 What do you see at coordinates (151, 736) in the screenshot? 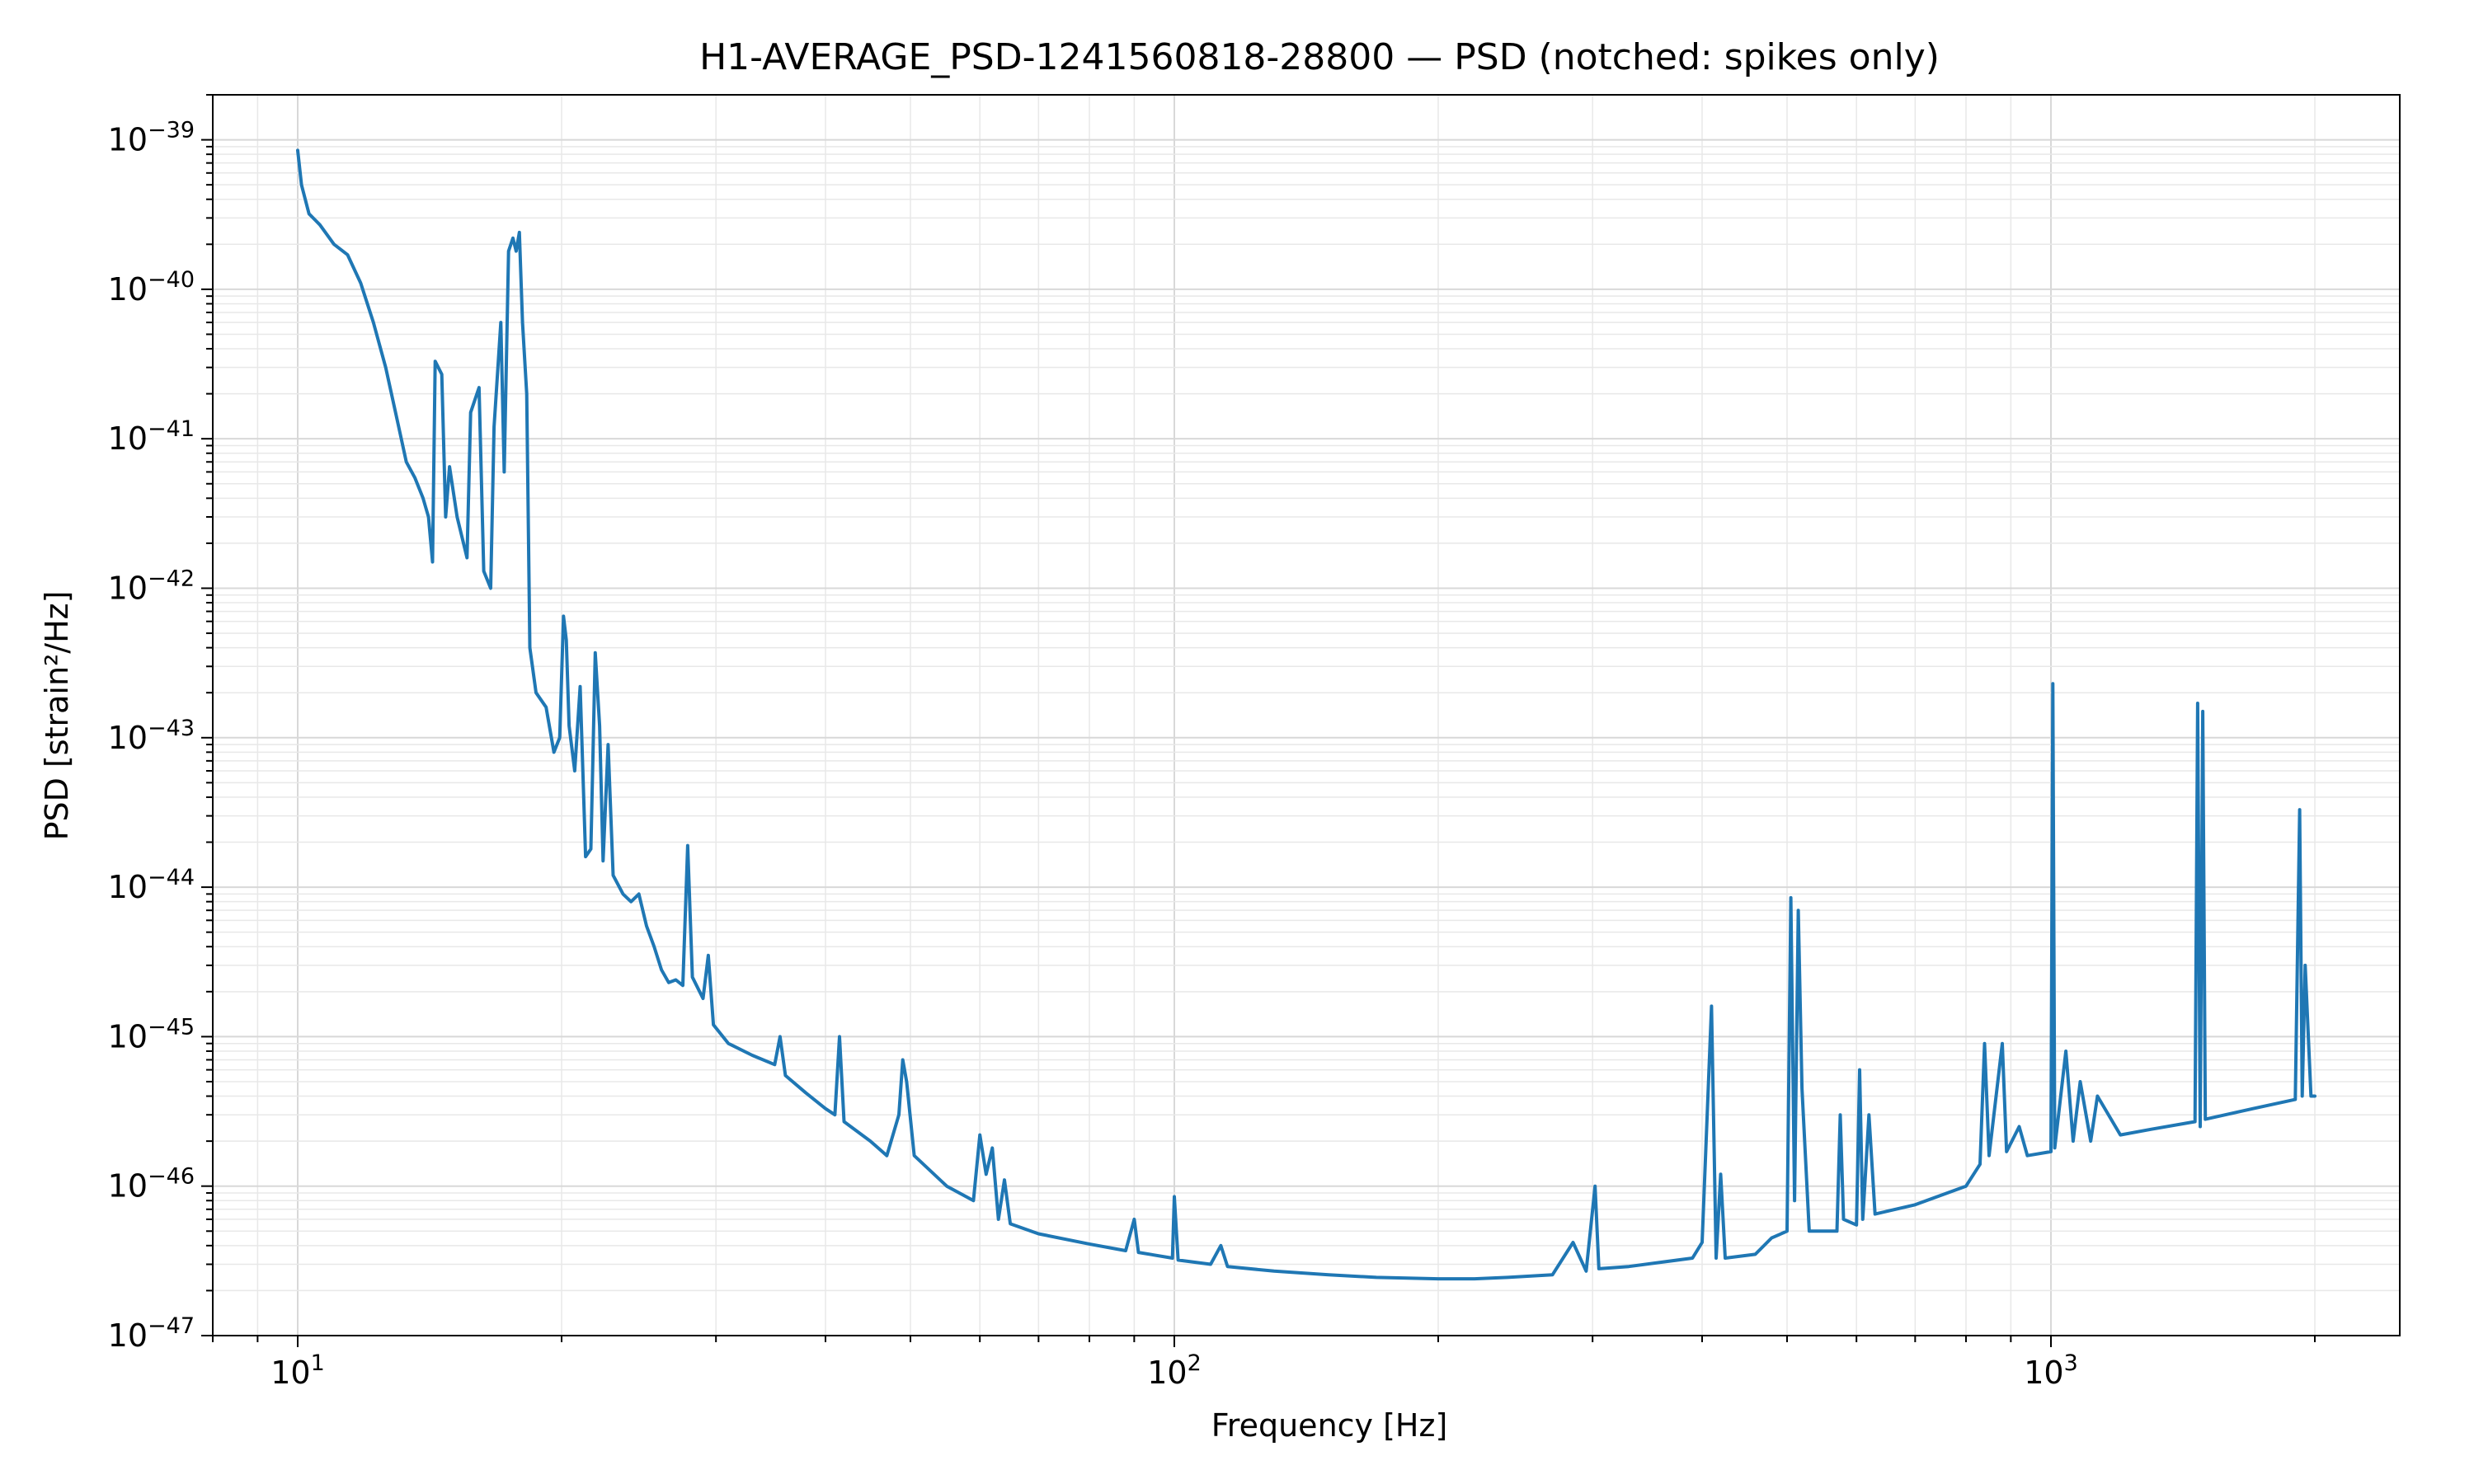
I see `y-tick-label: 10−43` at bounding box center [151, 736].